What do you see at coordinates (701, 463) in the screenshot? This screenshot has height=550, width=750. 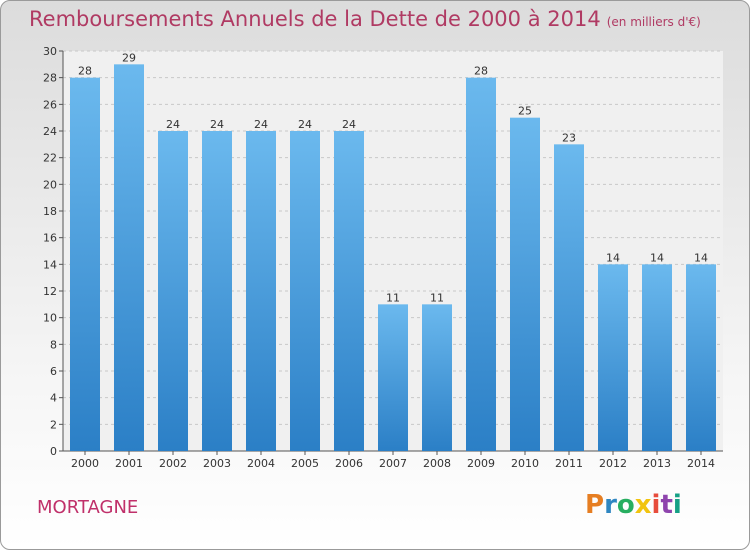 I see `x-tick-label: 2014` at bounding box center [701, 463].